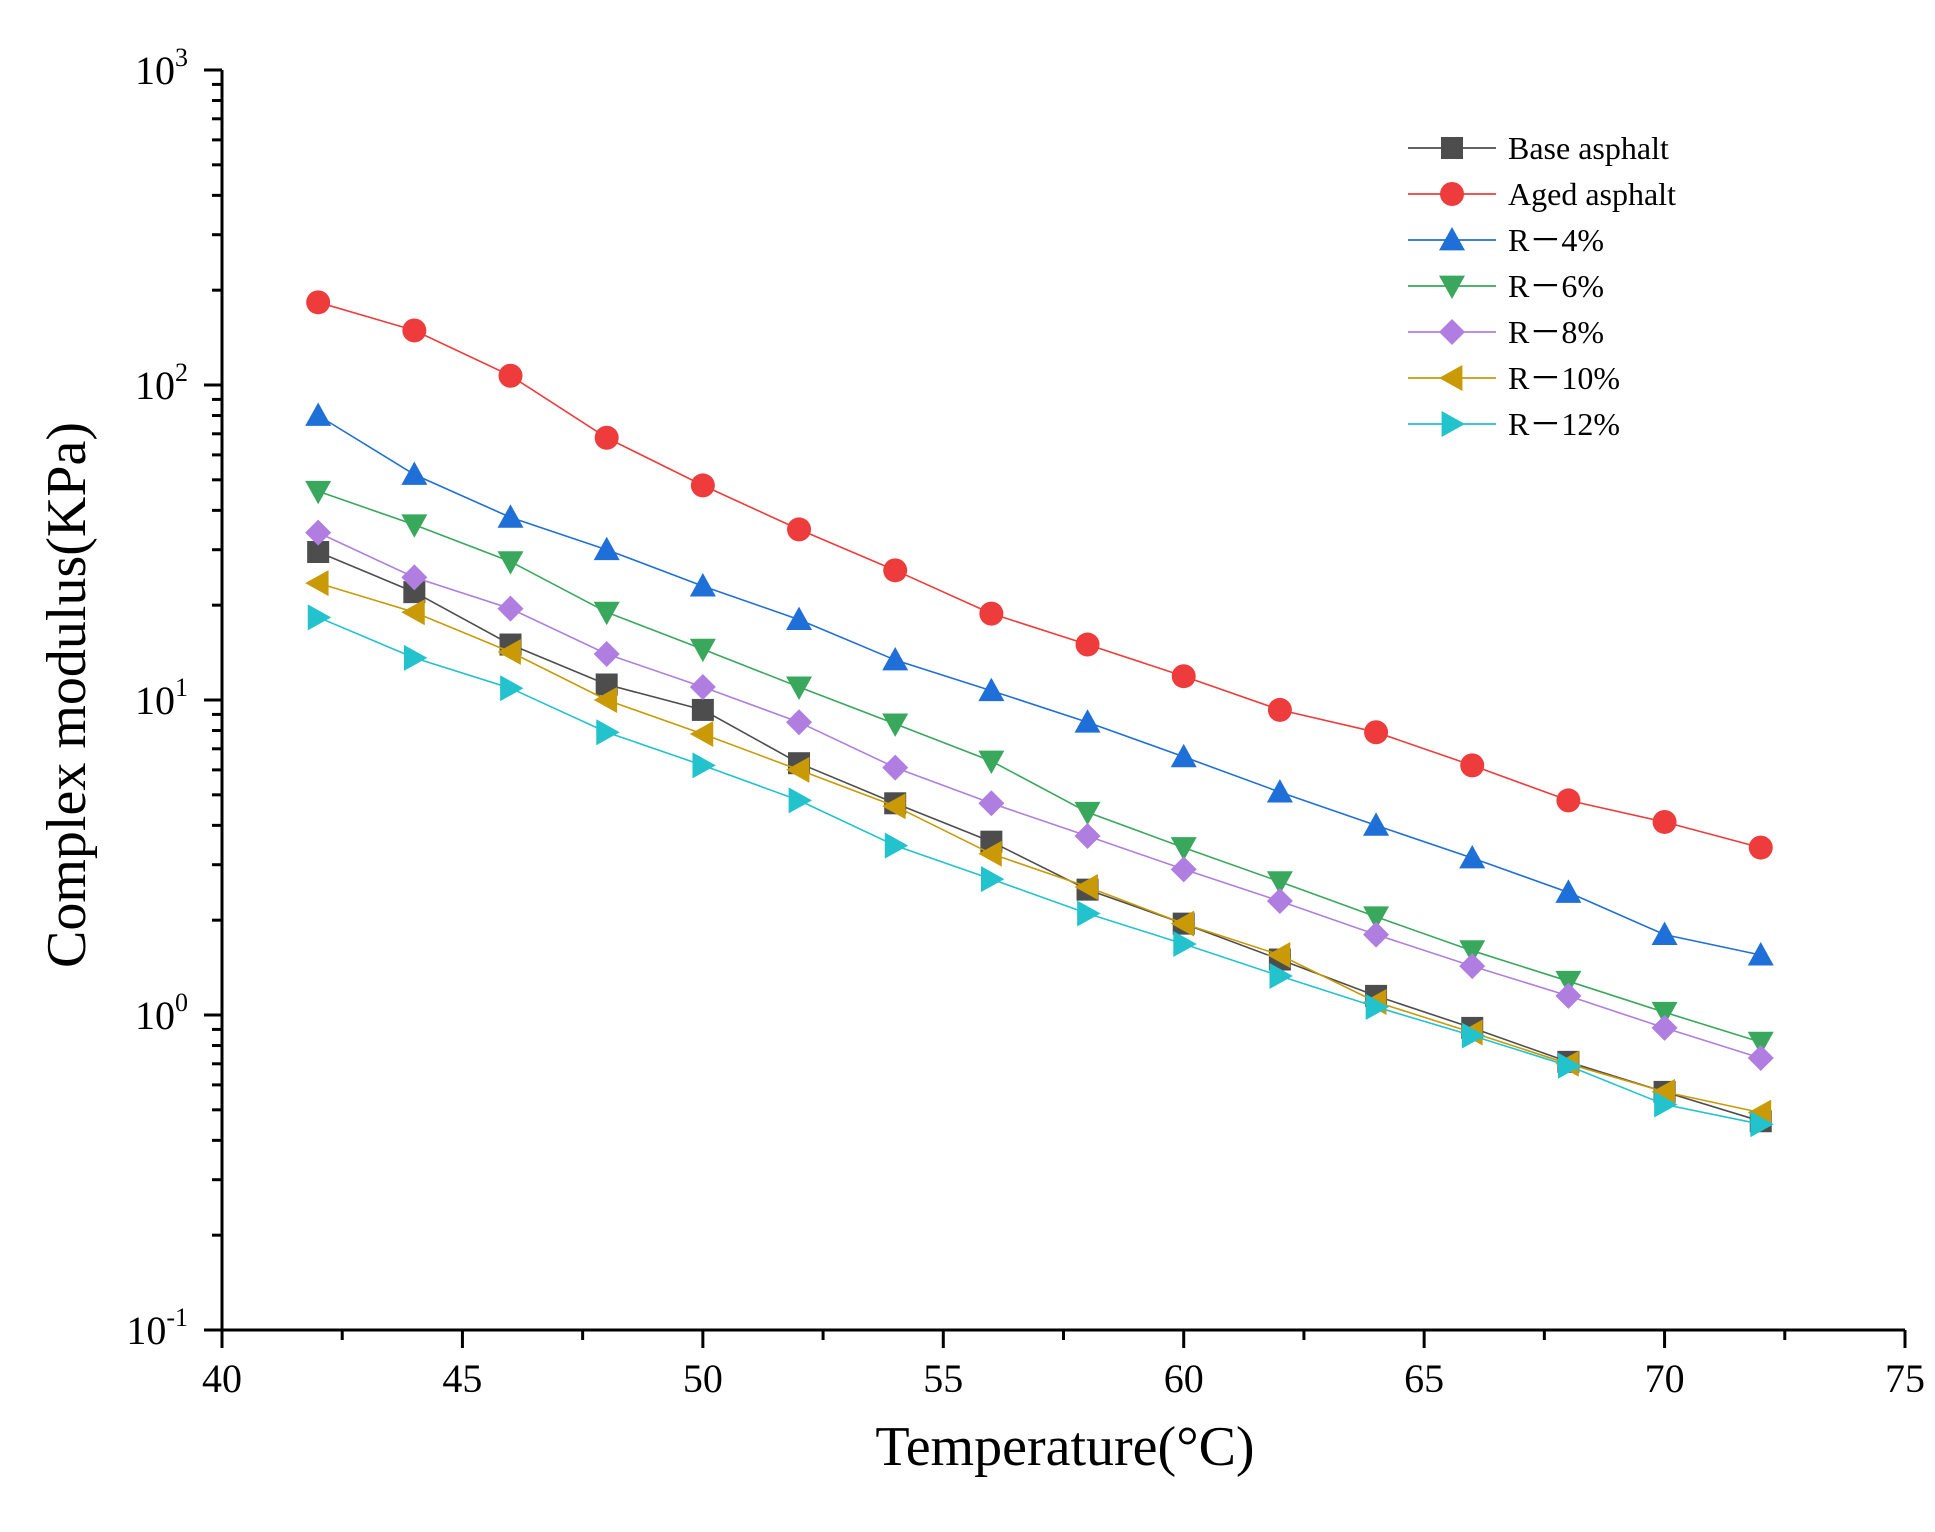 The width and height of the screenshot is (1935, 1532). What do you see at coordinates (67, 695) in the screenshot?
I see `y-axis-title: Complex modulus(KPa)` at bounding box center [67, 695].